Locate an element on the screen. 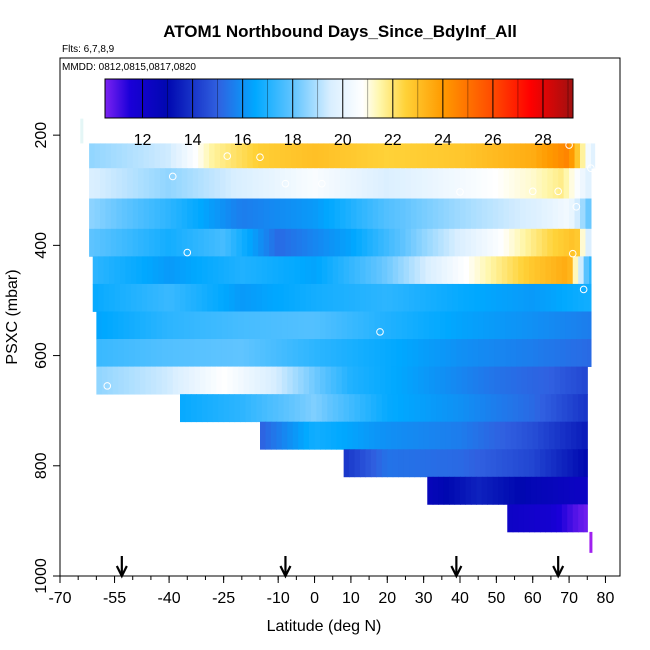 This screenshot has height=650, width=650. y-axis-label: PSXC (mbar) is located at coordinates (12, 316).